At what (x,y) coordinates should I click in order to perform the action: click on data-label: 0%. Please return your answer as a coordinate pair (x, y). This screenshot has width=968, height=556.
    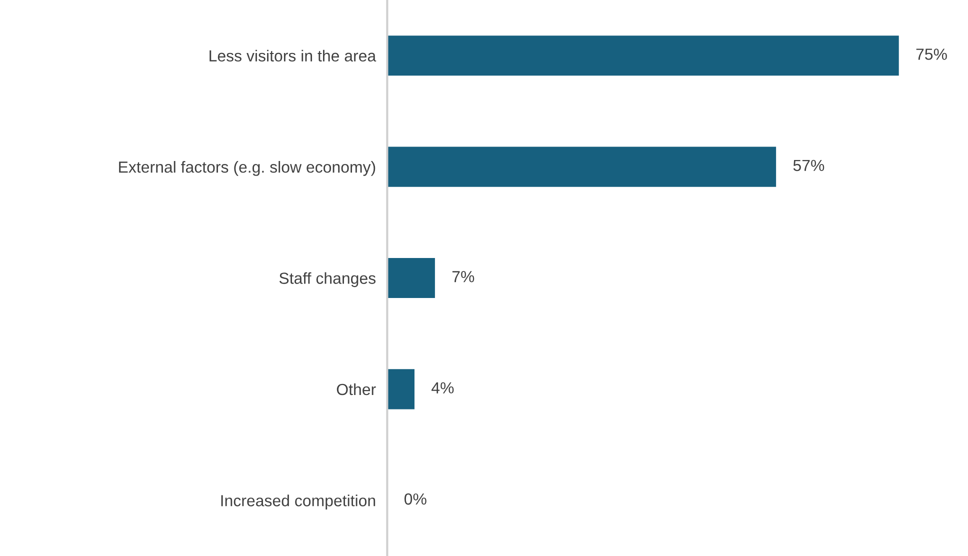
    Looking at the image, I should click on (415, 499).